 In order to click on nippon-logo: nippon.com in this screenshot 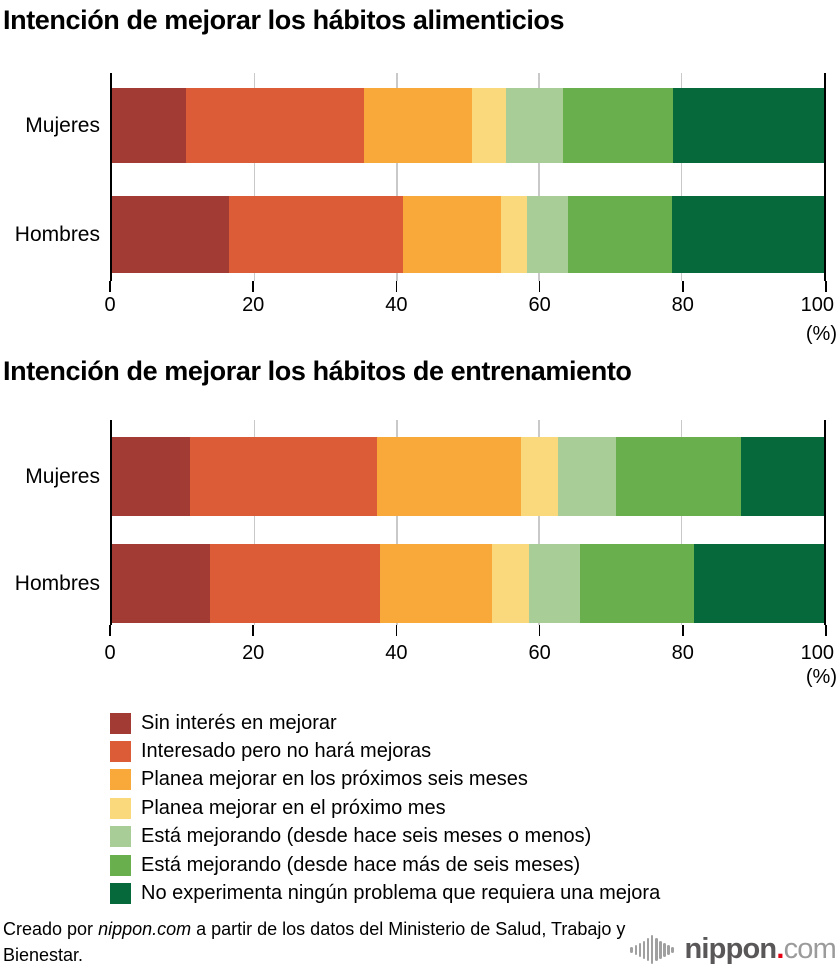, I will do `click(733, 947)`.